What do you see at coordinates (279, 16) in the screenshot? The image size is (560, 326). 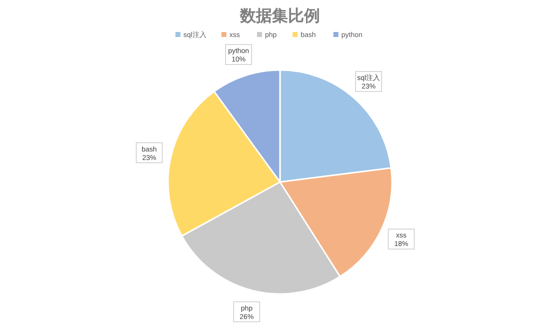 I see `chart-title: 数据集比例` at bounding box center [279, 16].